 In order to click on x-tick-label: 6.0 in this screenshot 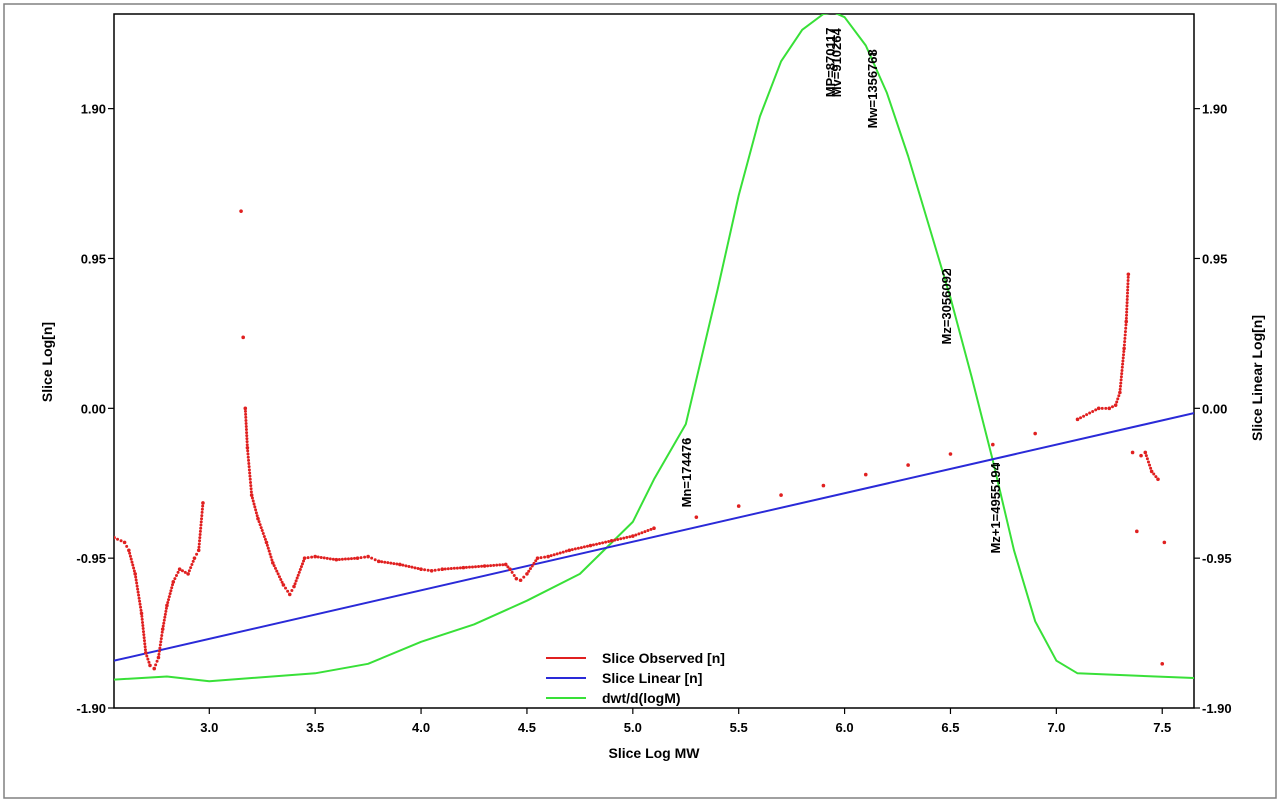, I will do `click(845, 727)`.